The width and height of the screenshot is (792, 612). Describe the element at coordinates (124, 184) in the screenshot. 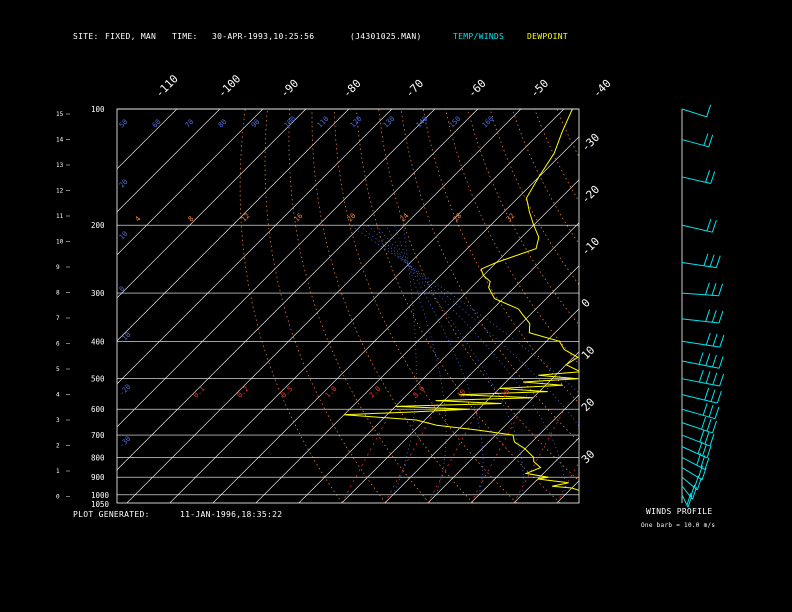

I see `moist-label: 20` at that location.